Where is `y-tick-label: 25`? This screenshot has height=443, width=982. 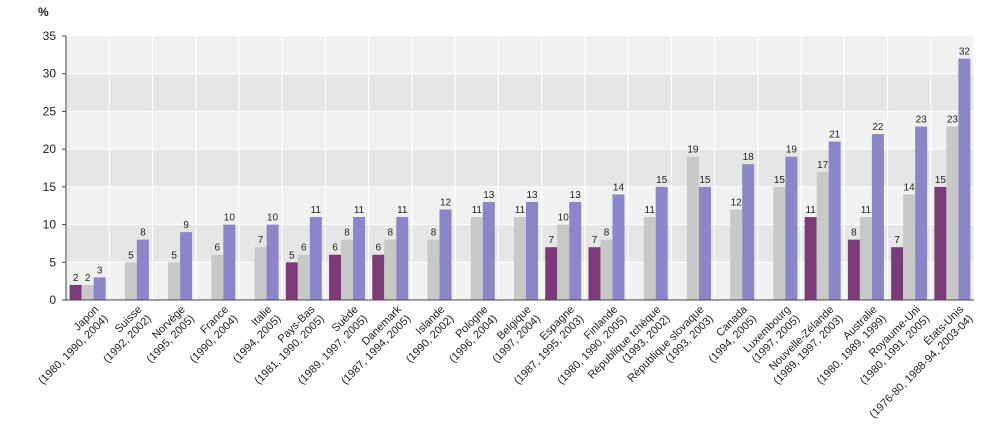
y-tick-label: 25 is located at coordinates (50, 111).